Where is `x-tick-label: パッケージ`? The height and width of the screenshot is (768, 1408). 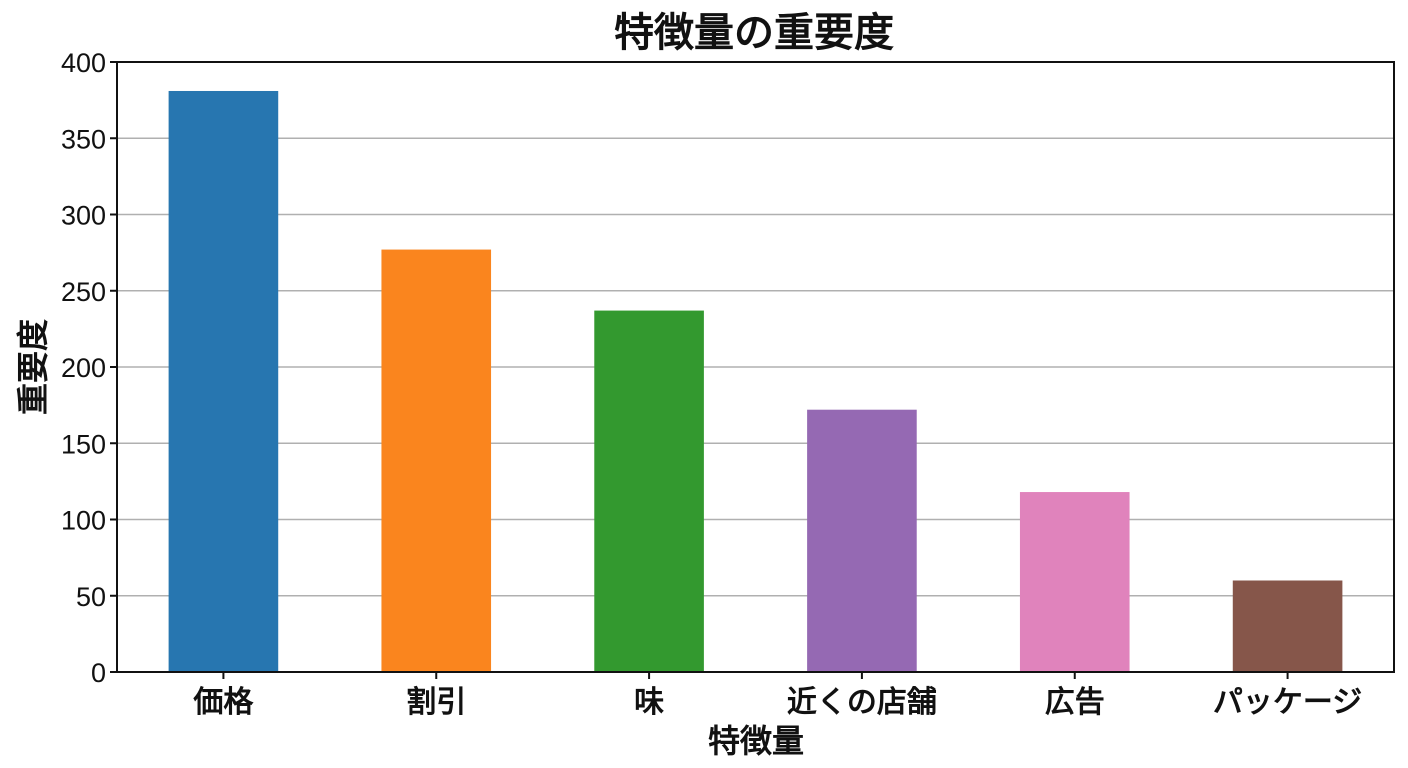 x-tick-label: パッケージ is located at coordinates (1287, 702).